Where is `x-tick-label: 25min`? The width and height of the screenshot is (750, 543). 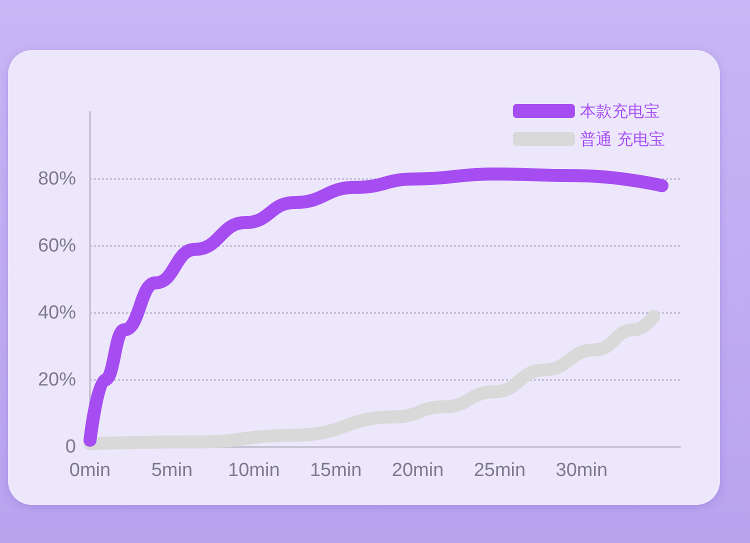
x-tick-label: 25min is located at coordinates (500, 470).